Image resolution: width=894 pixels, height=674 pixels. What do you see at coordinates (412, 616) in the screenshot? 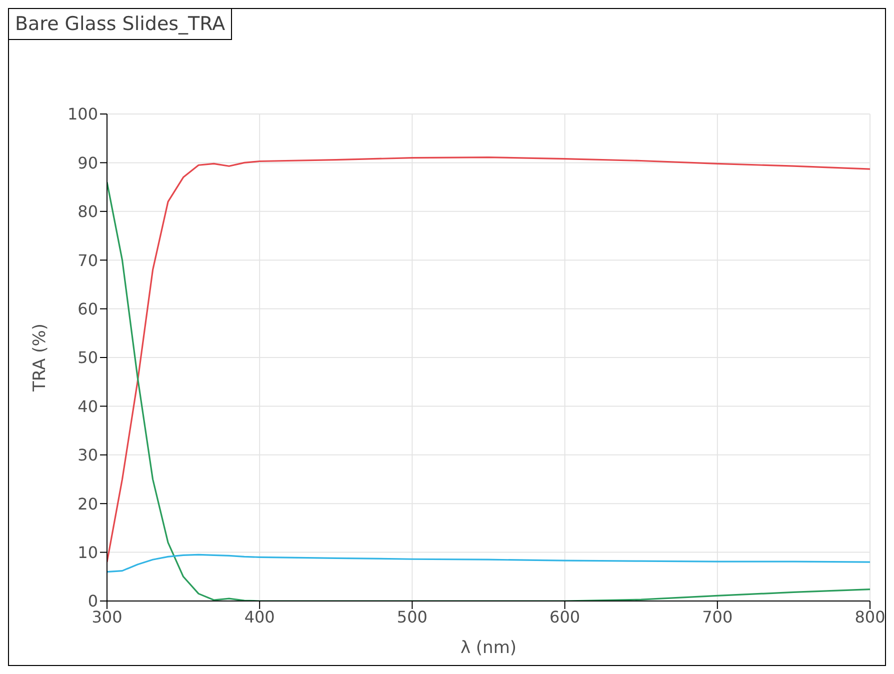
I see `x-tick-label: 500` at bounding box center [412, 616].